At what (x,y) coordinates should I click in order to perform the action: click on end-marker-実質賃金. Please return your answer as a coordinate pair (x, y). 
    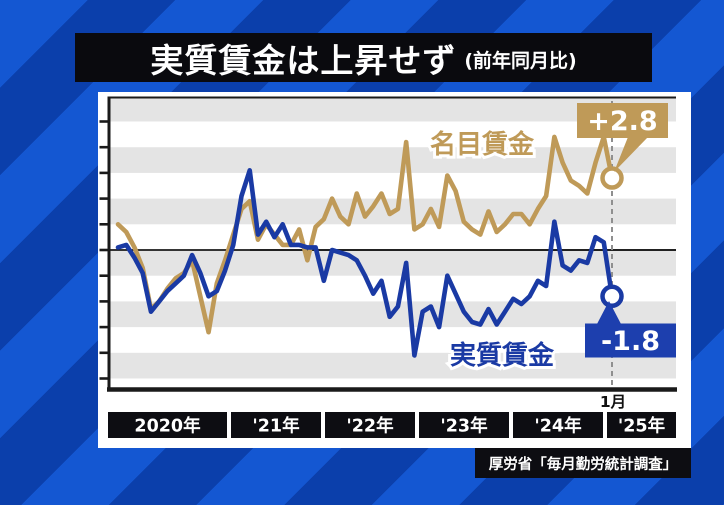
    Looking at the image, I should click on (612, 296).